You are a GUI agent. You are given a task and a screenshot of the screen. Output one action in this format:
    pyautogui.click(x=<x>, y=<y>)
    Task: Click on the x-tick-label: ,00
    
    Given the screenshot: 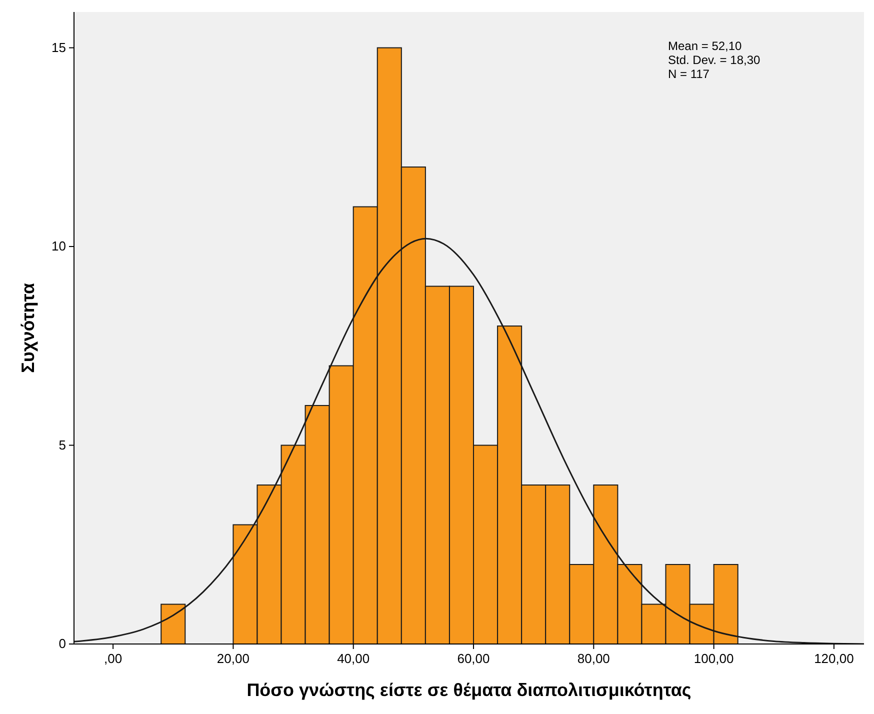 What is the action you would take?
    pyautogui.click(x=113, y=658)
    